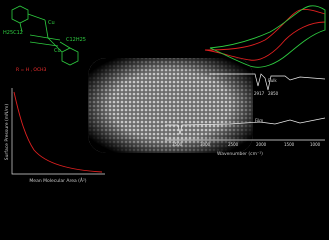 Image resolution: width=329 pixels, height=240 pixels. I want to click on peak-label: 2917, so click(259, 93).